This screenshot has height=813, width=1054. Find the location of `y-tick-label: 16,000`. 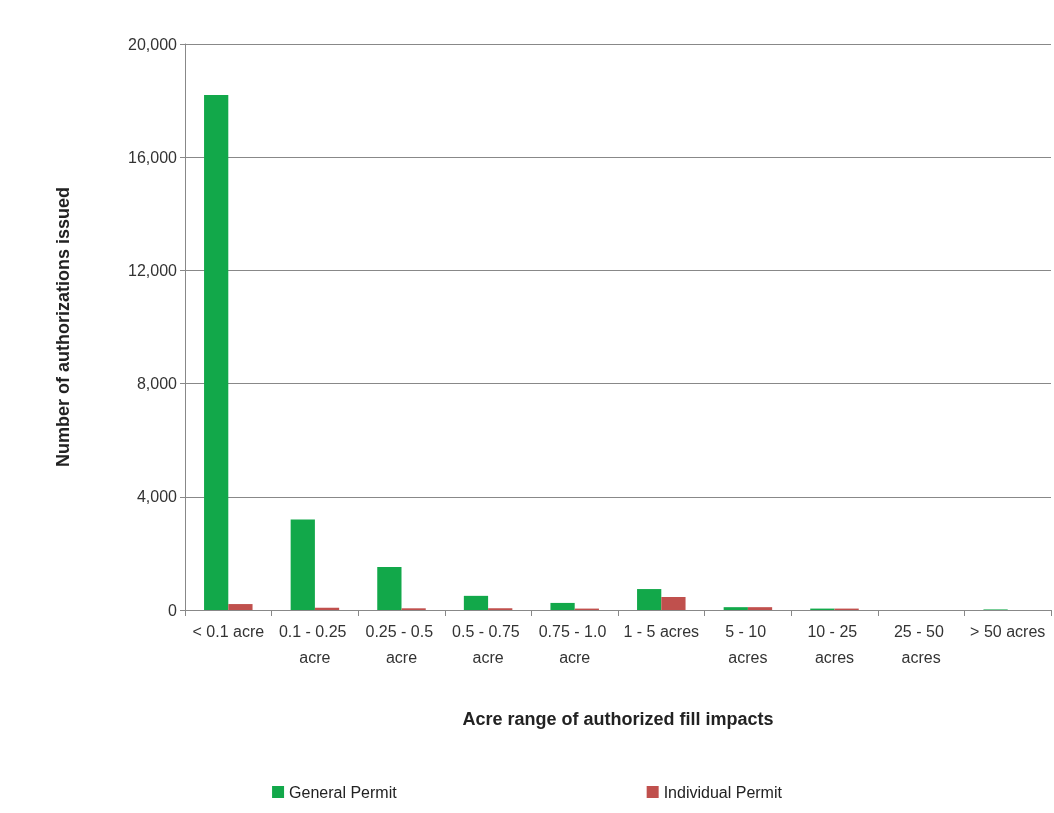

y-tick-label: 16,000 is located at coordinates (153, 157).